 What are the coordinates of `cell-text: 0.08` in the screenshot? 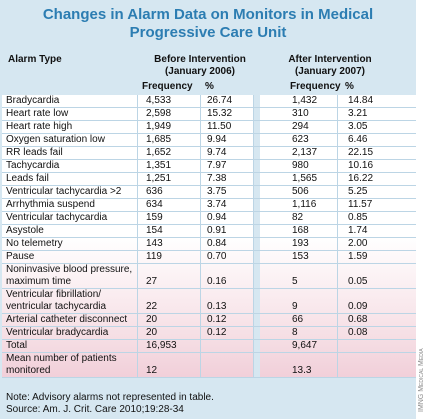 It's located at (358, 332).